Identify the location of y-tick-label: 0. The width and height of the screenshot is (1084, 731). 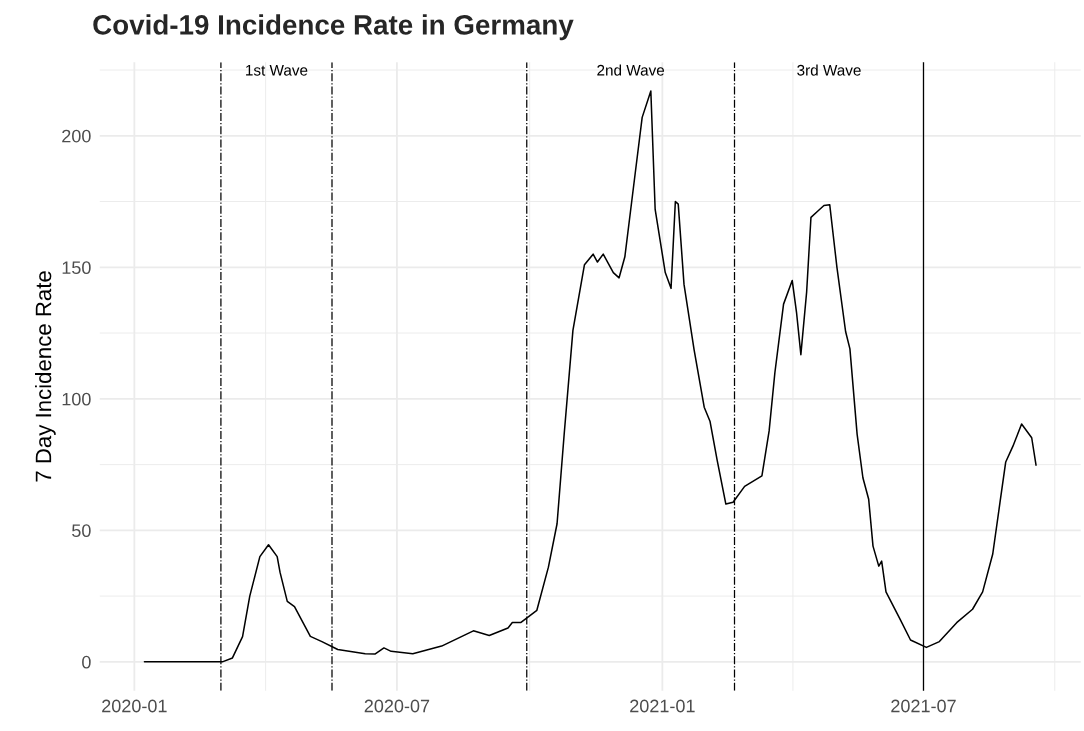
(86, 662).